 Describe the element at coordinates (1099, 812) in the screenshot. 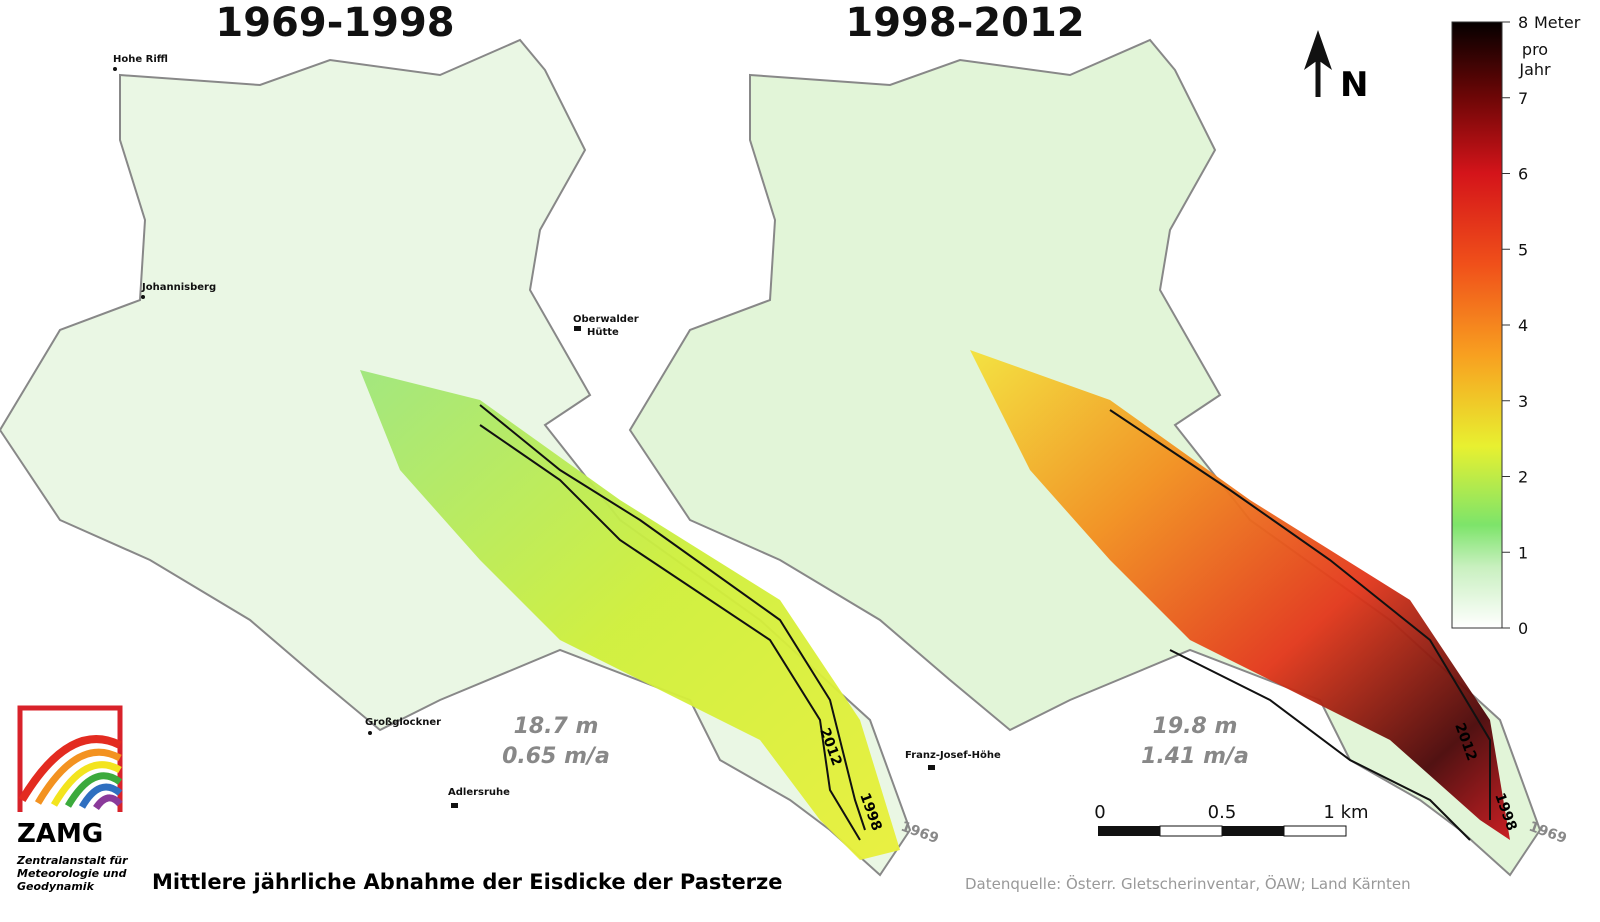

I see `scale-label: 0` at that location.